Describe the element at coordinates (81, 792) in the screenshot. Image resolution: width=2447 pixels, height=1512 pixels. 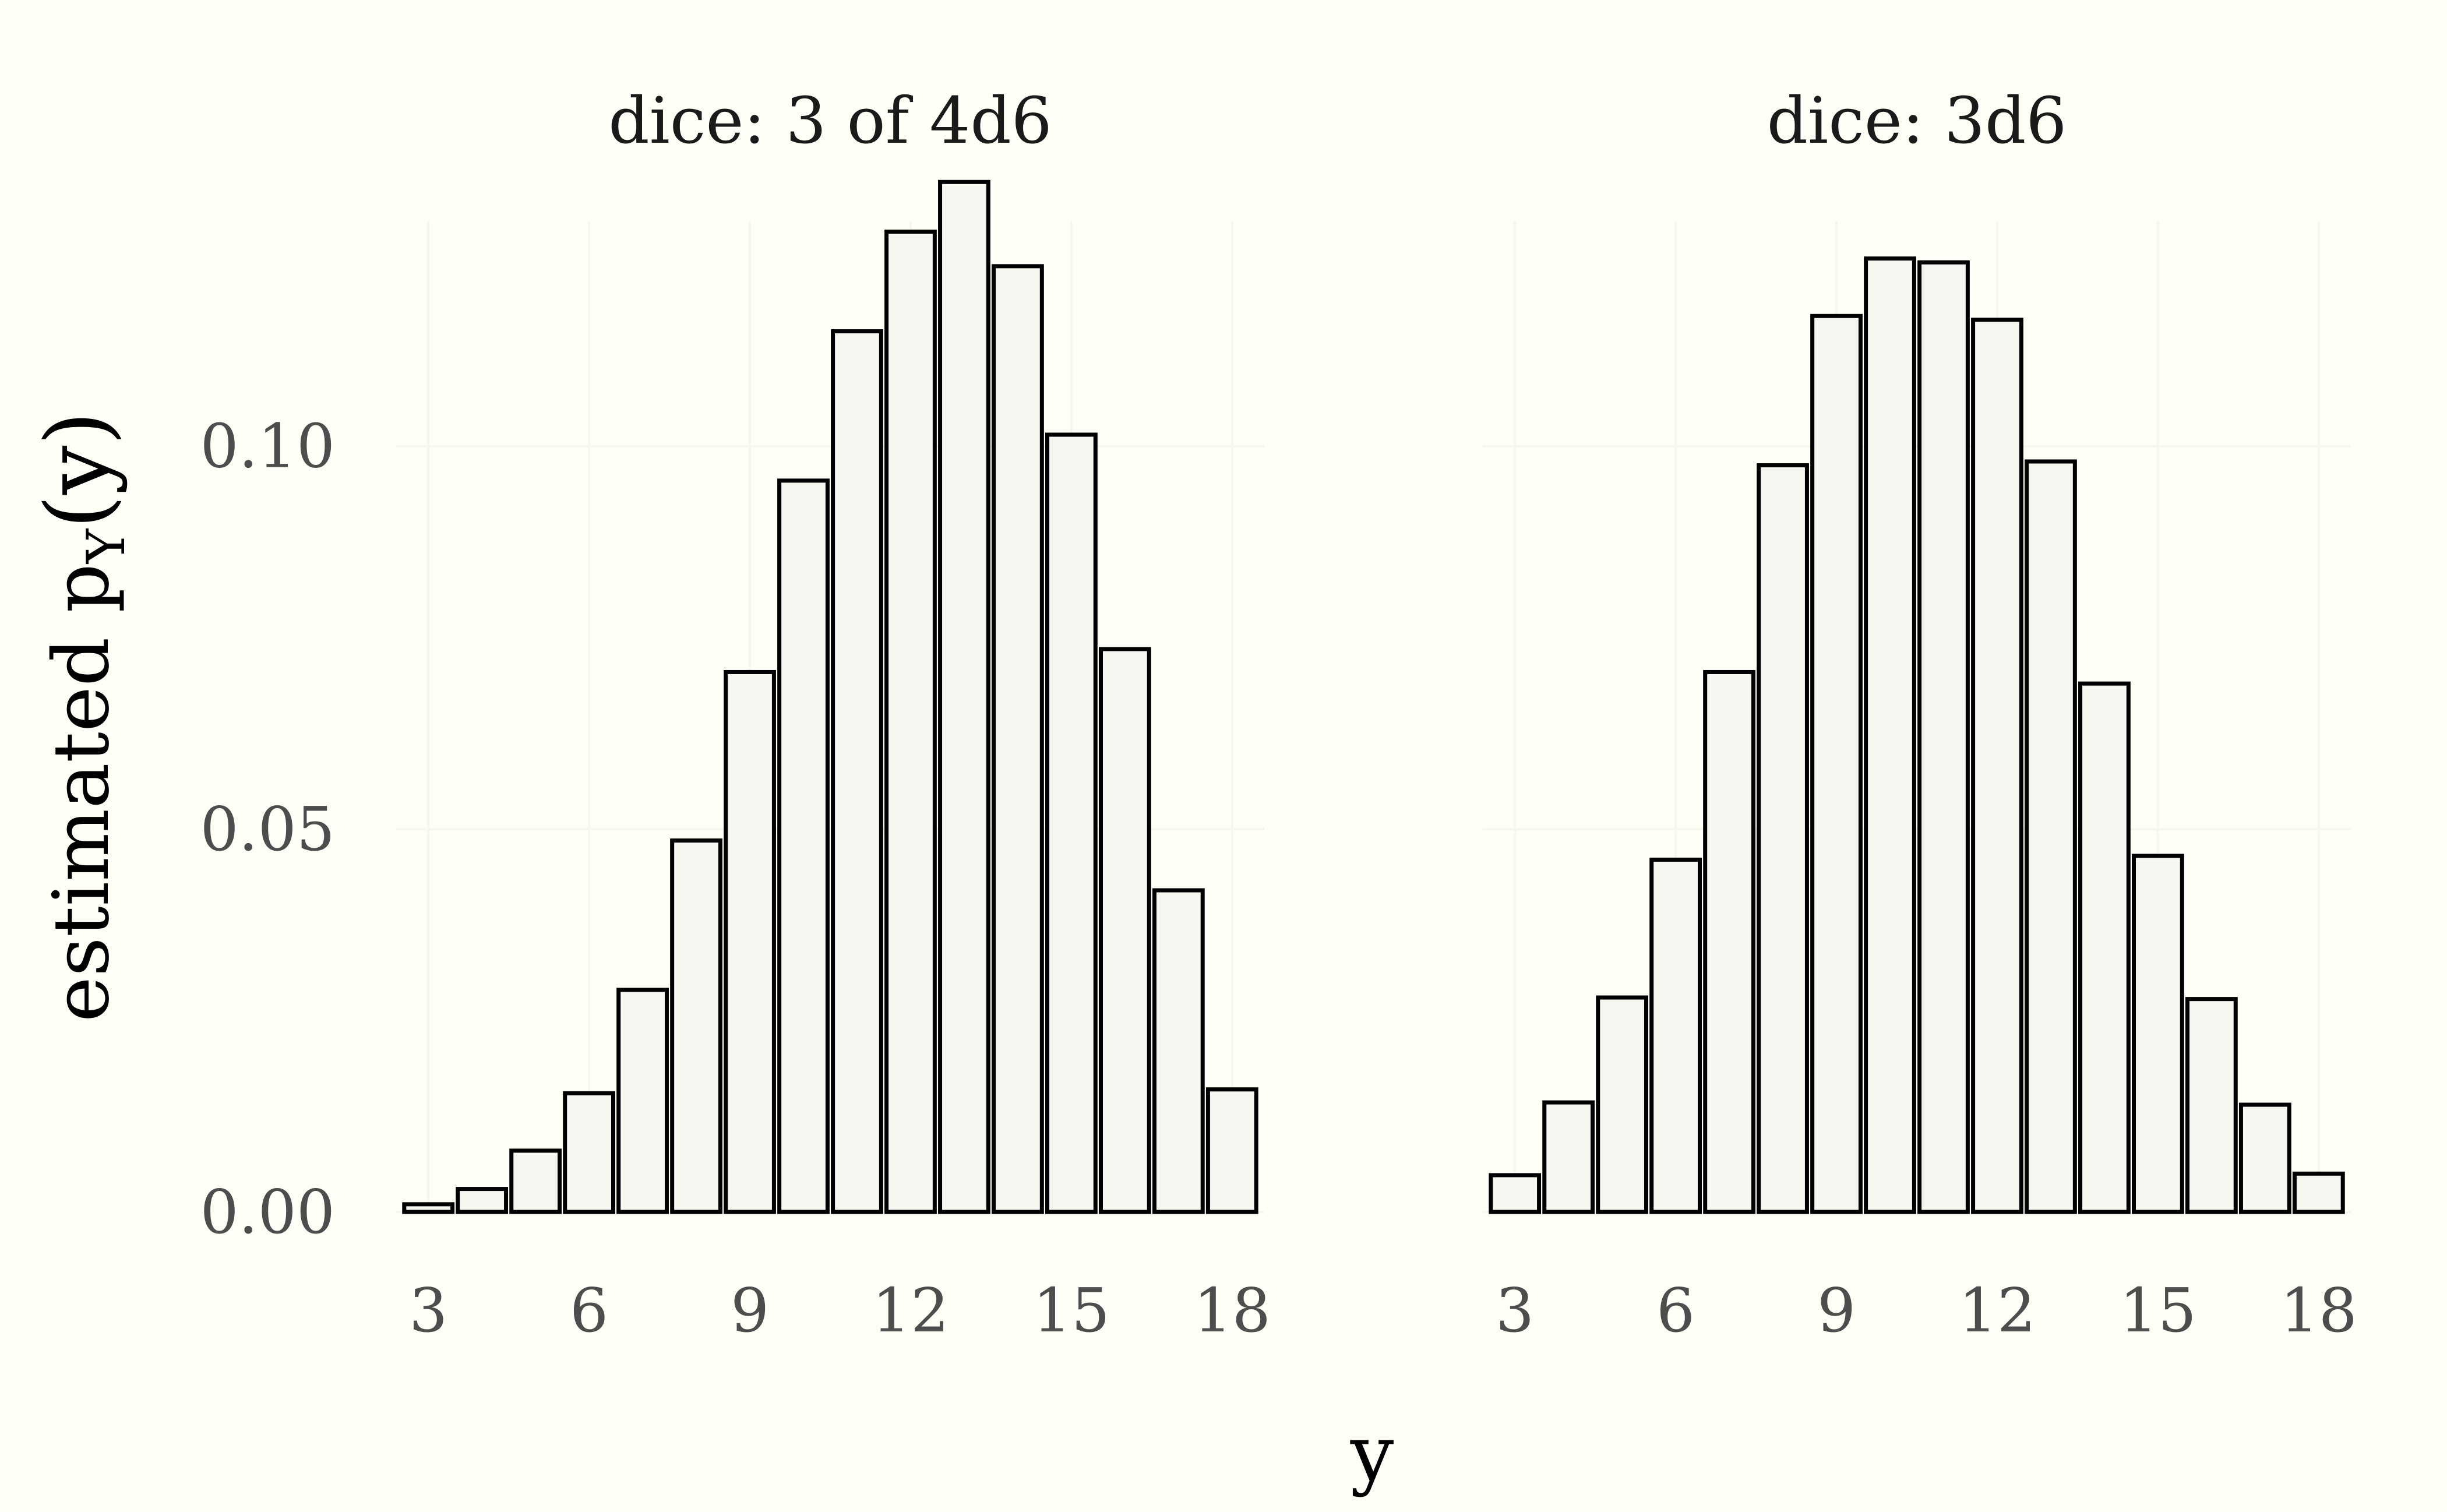
I see `y-axis-title-main: estimated p` at that location.